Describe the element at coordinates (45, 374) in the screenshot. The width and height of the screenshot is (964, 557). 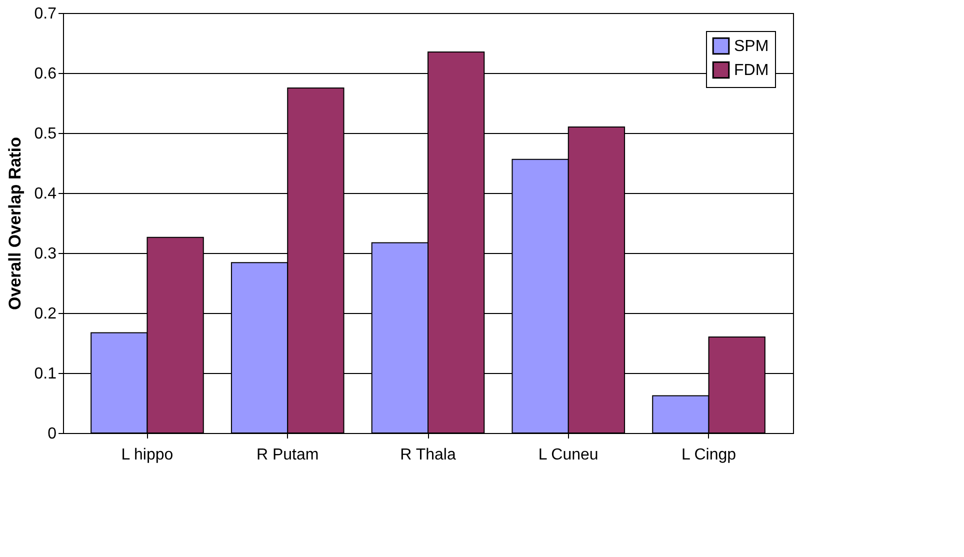
I see `y-tick-label: 0.1` at that location.